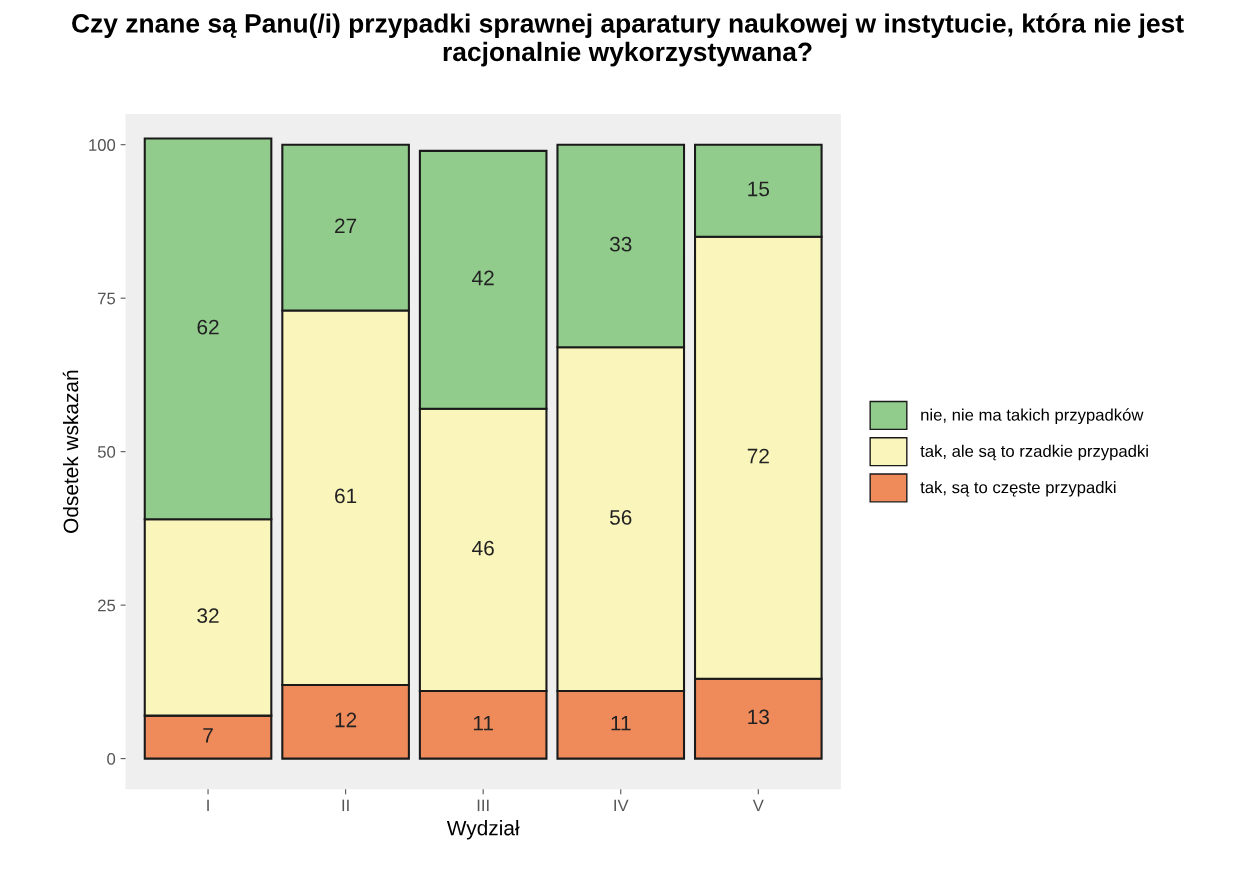 The image size is (1255, 877). What do you see at coordinates (483, 278) in the screenshot?
I see `data-label: 42` at bounding box center [483, 278].